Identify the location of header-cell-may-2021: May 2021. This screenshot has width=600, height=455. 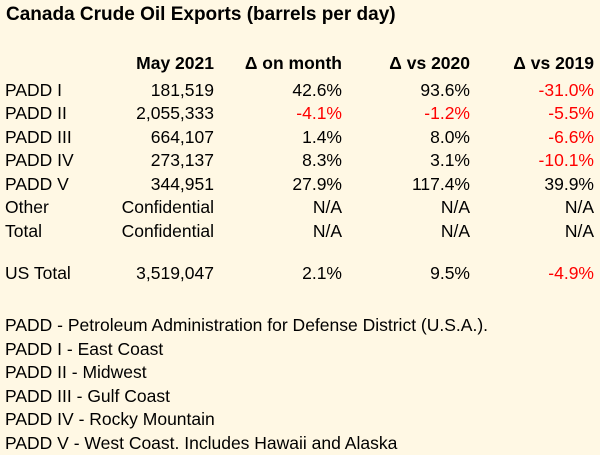
(175, 63).